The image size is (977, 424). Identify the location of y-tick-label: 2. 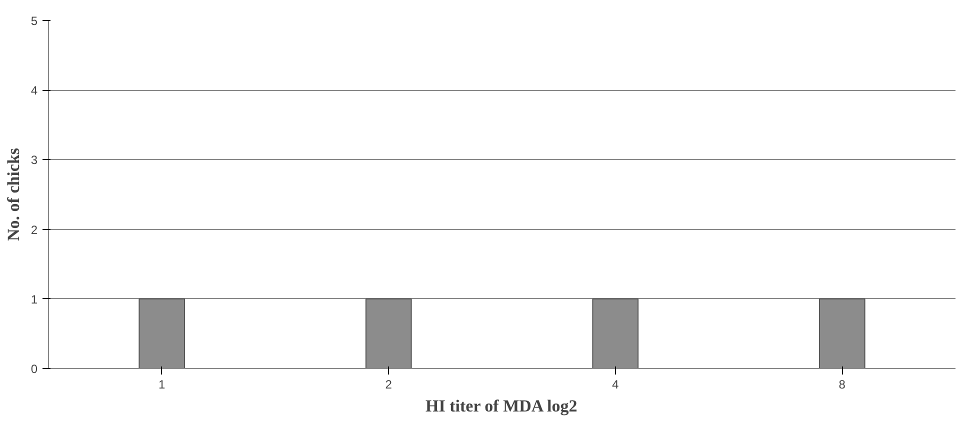
(34, 229).